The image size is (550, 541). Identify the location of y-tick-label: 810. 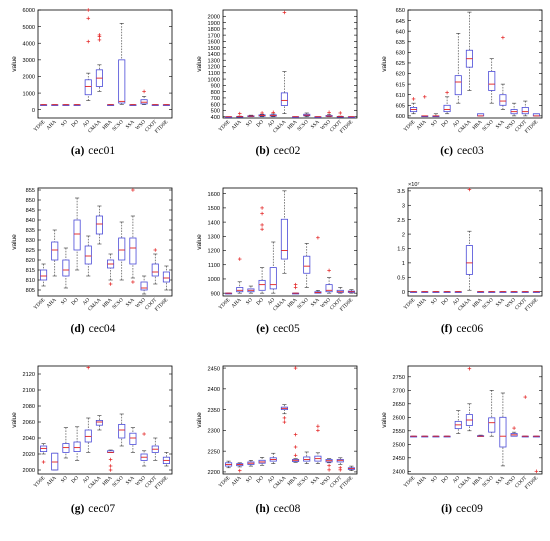
(30, 281).